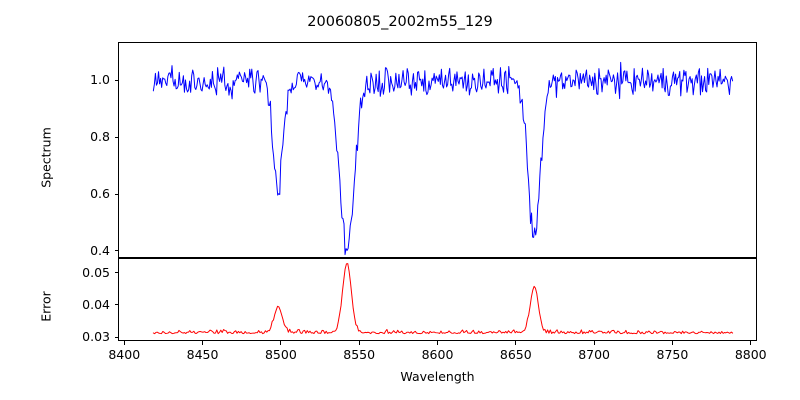 Image resolution: width=800 pixels, height=400 pixels. Describe the element at coordinates (100, 80) in the screenshot. I see `spectrum-y-axis-tick-label: 1.0` at that location.